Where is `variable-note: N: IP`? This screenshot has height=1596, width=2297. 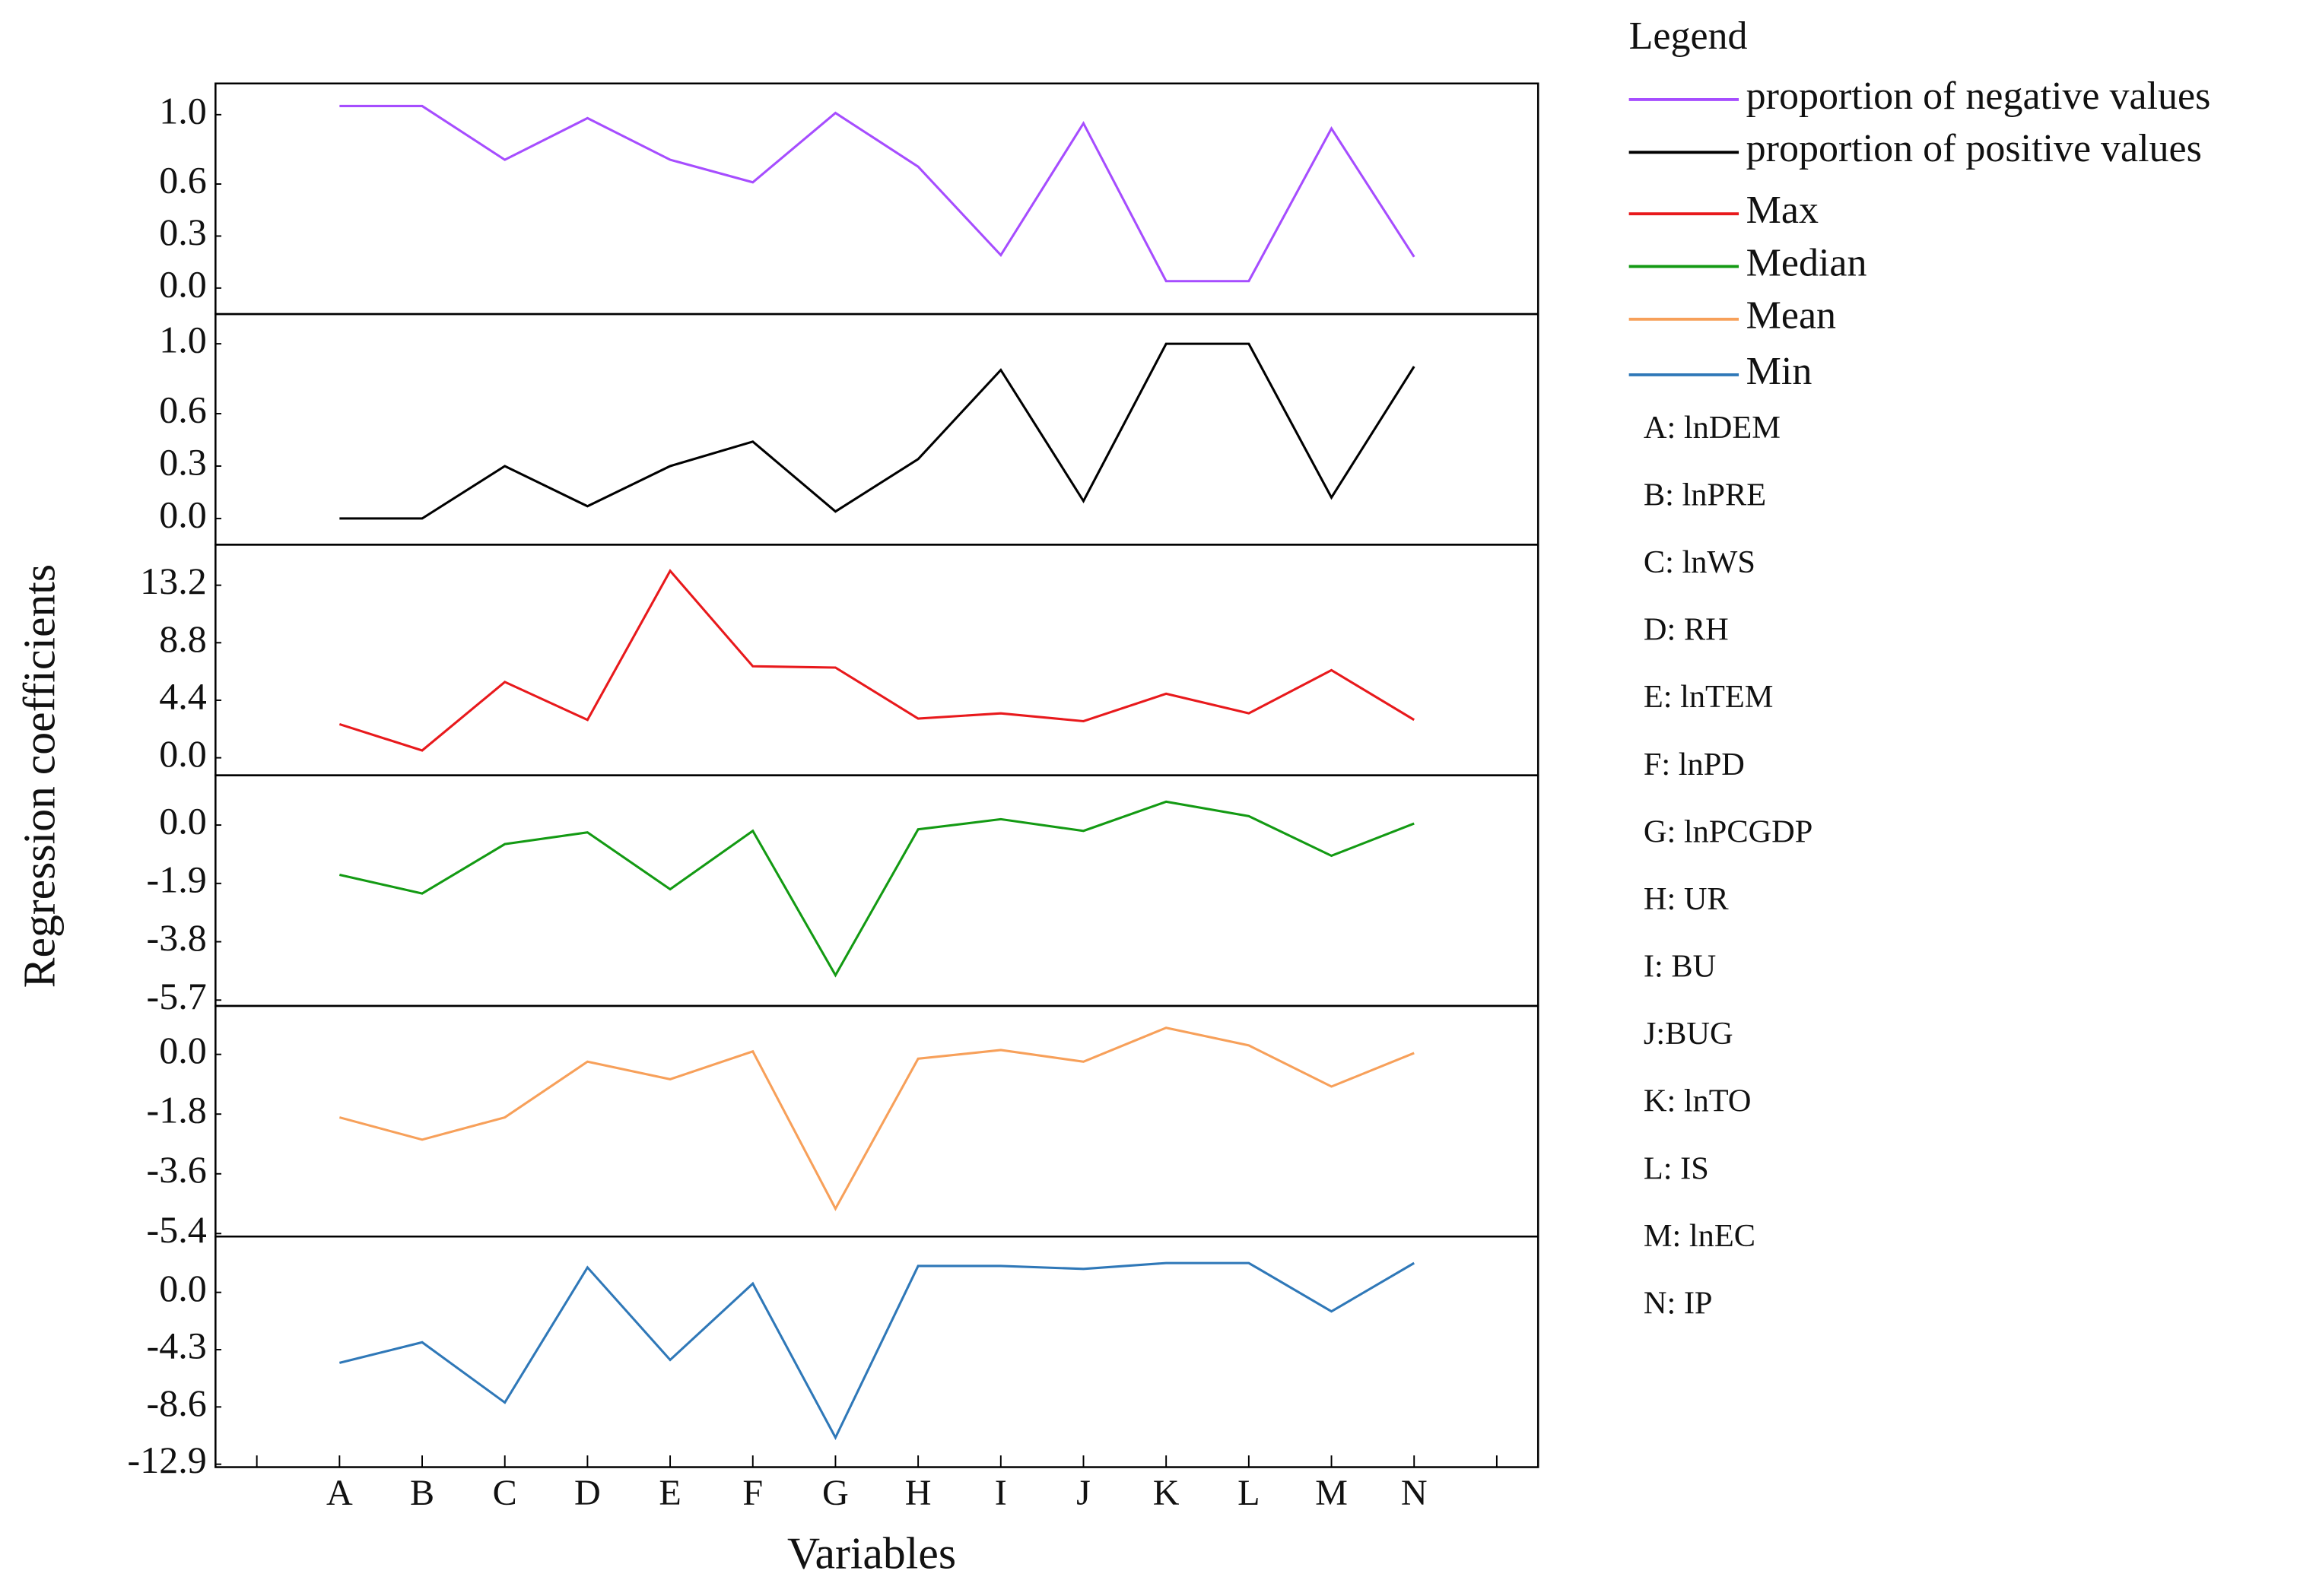 variable-note: N: IP is located at coordinates (1678, 1303).